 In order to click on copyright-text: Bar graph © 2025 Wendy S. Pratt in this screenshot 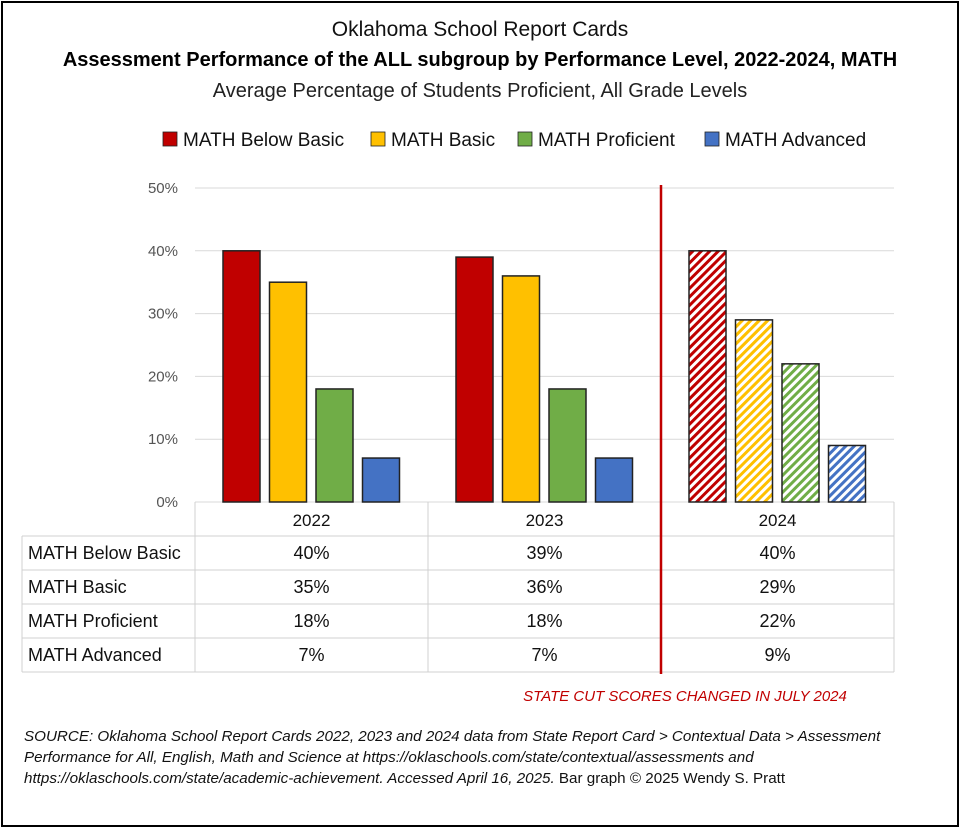, I will do `click(670, 778)`.